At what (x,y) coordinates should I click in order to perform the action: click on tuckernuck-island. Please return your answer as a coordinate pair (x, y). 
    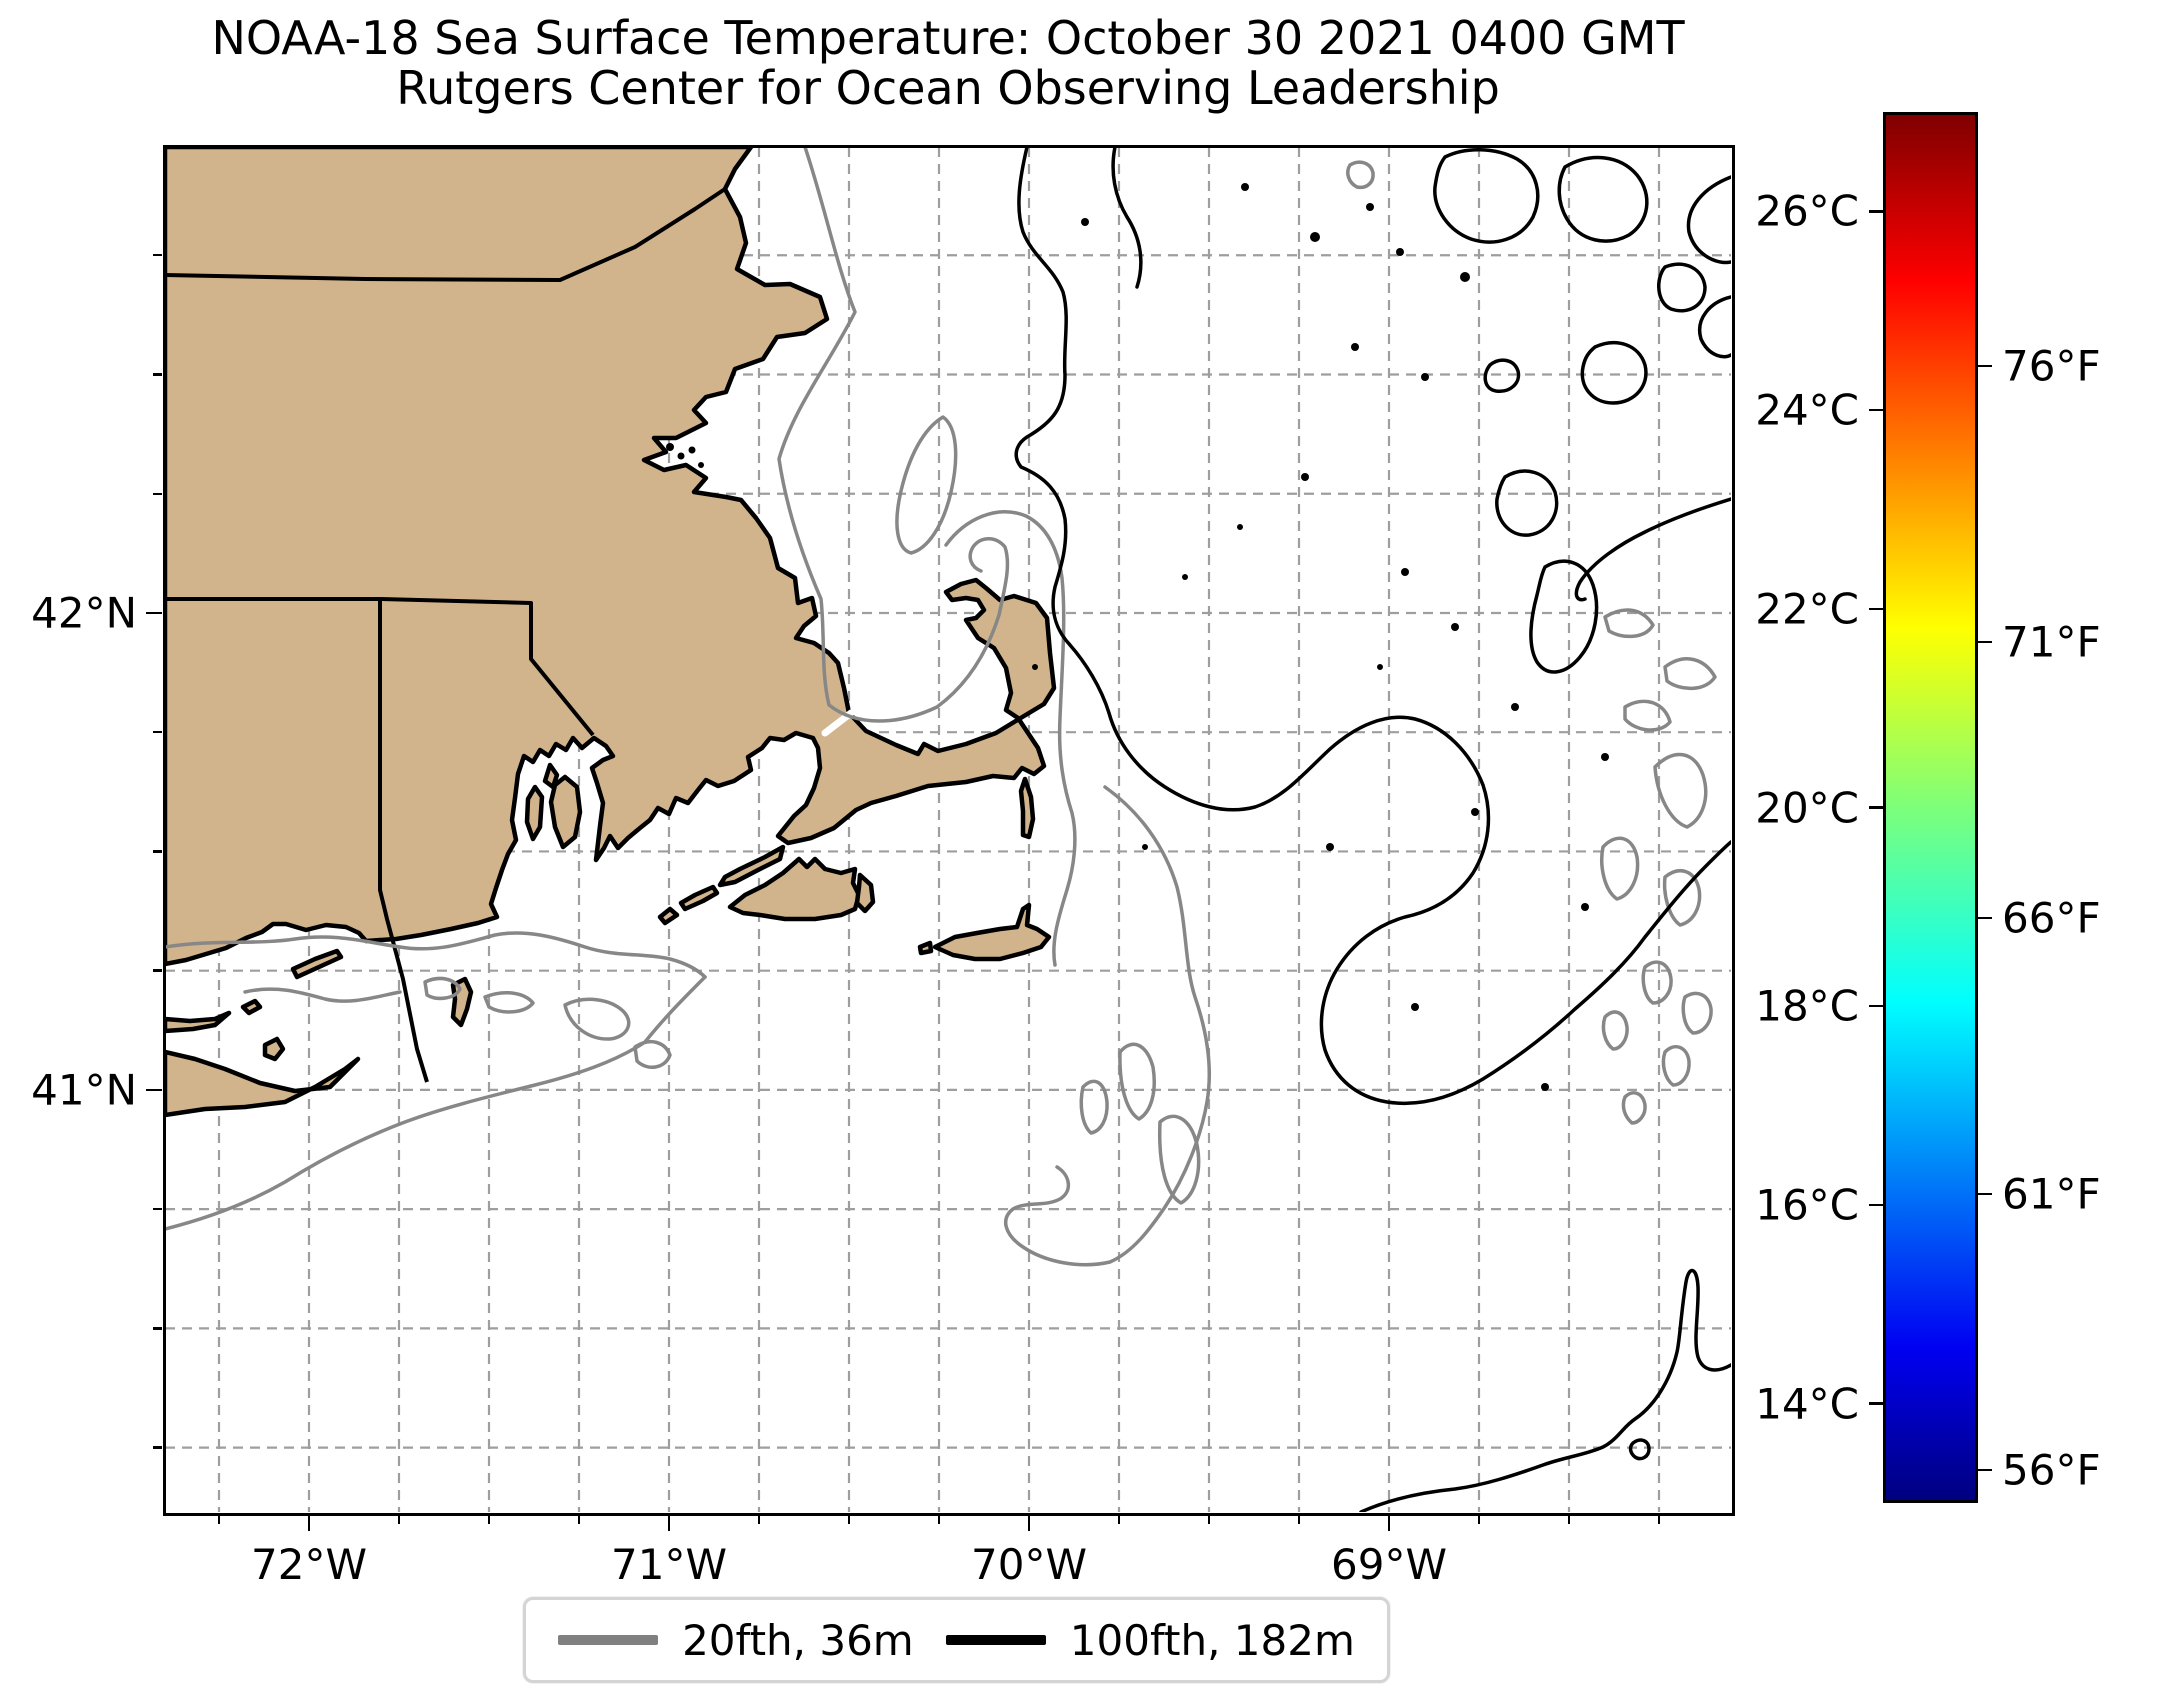
    Looking at the image, I should click on (925, 948).